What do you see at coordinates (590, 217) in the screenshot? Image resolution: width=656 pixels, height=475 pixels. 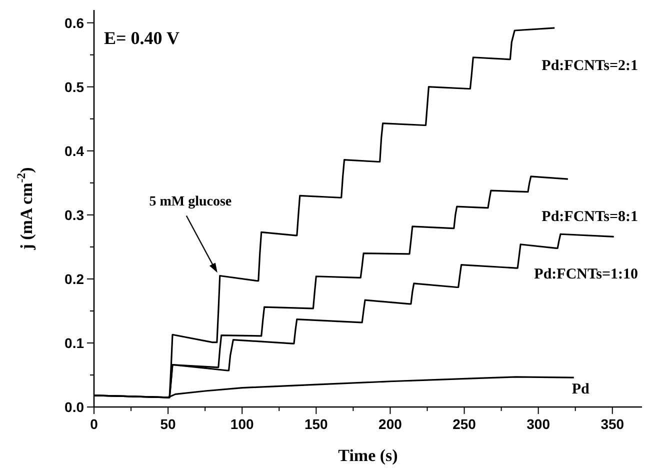 I see `series-label: Pd:FCNTs=8:1` at bounding box center [590, 217].